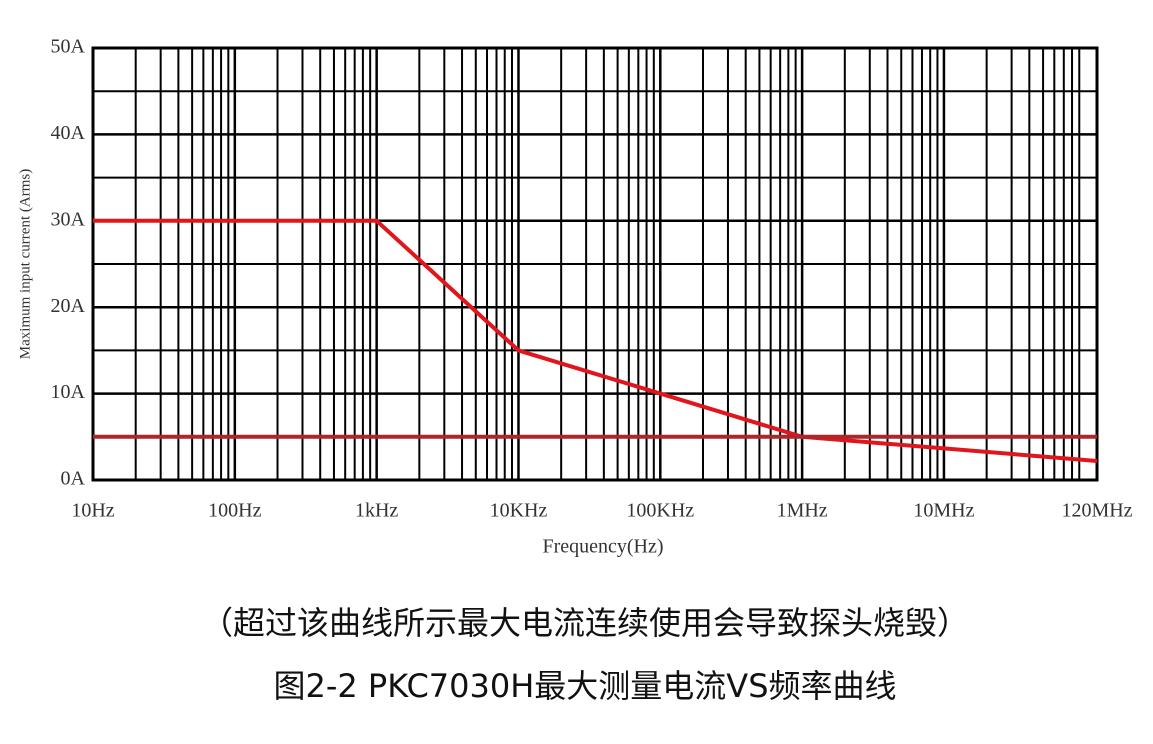  What do you see at coordinates (68, 219) in the screenshot?
I see `y-tick-label: 30A` at bounding box center [68, 219].